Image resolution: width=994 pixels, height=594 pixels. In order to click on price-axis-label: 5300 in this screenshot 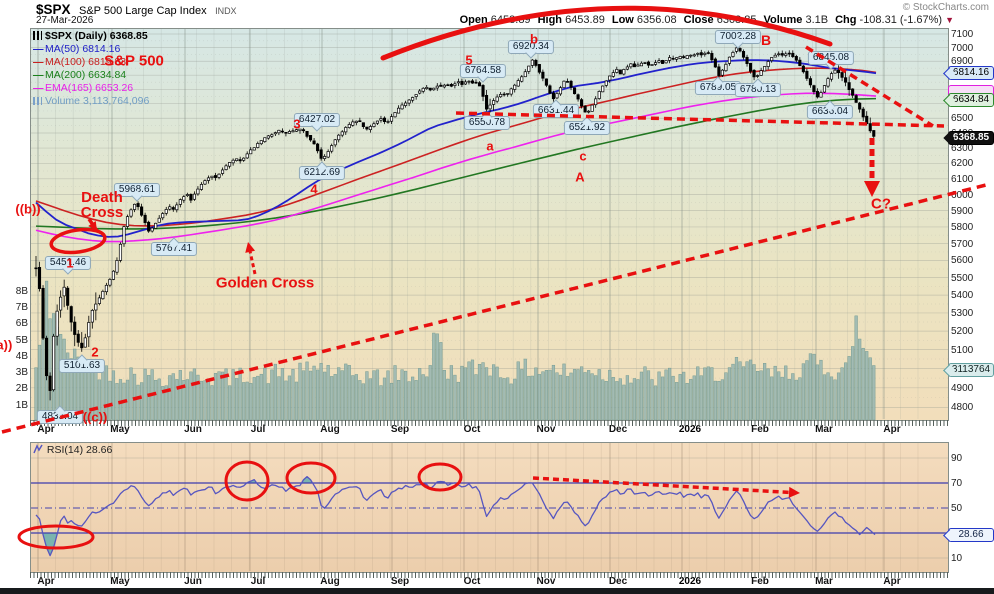, I will do `click(962, 313)`.